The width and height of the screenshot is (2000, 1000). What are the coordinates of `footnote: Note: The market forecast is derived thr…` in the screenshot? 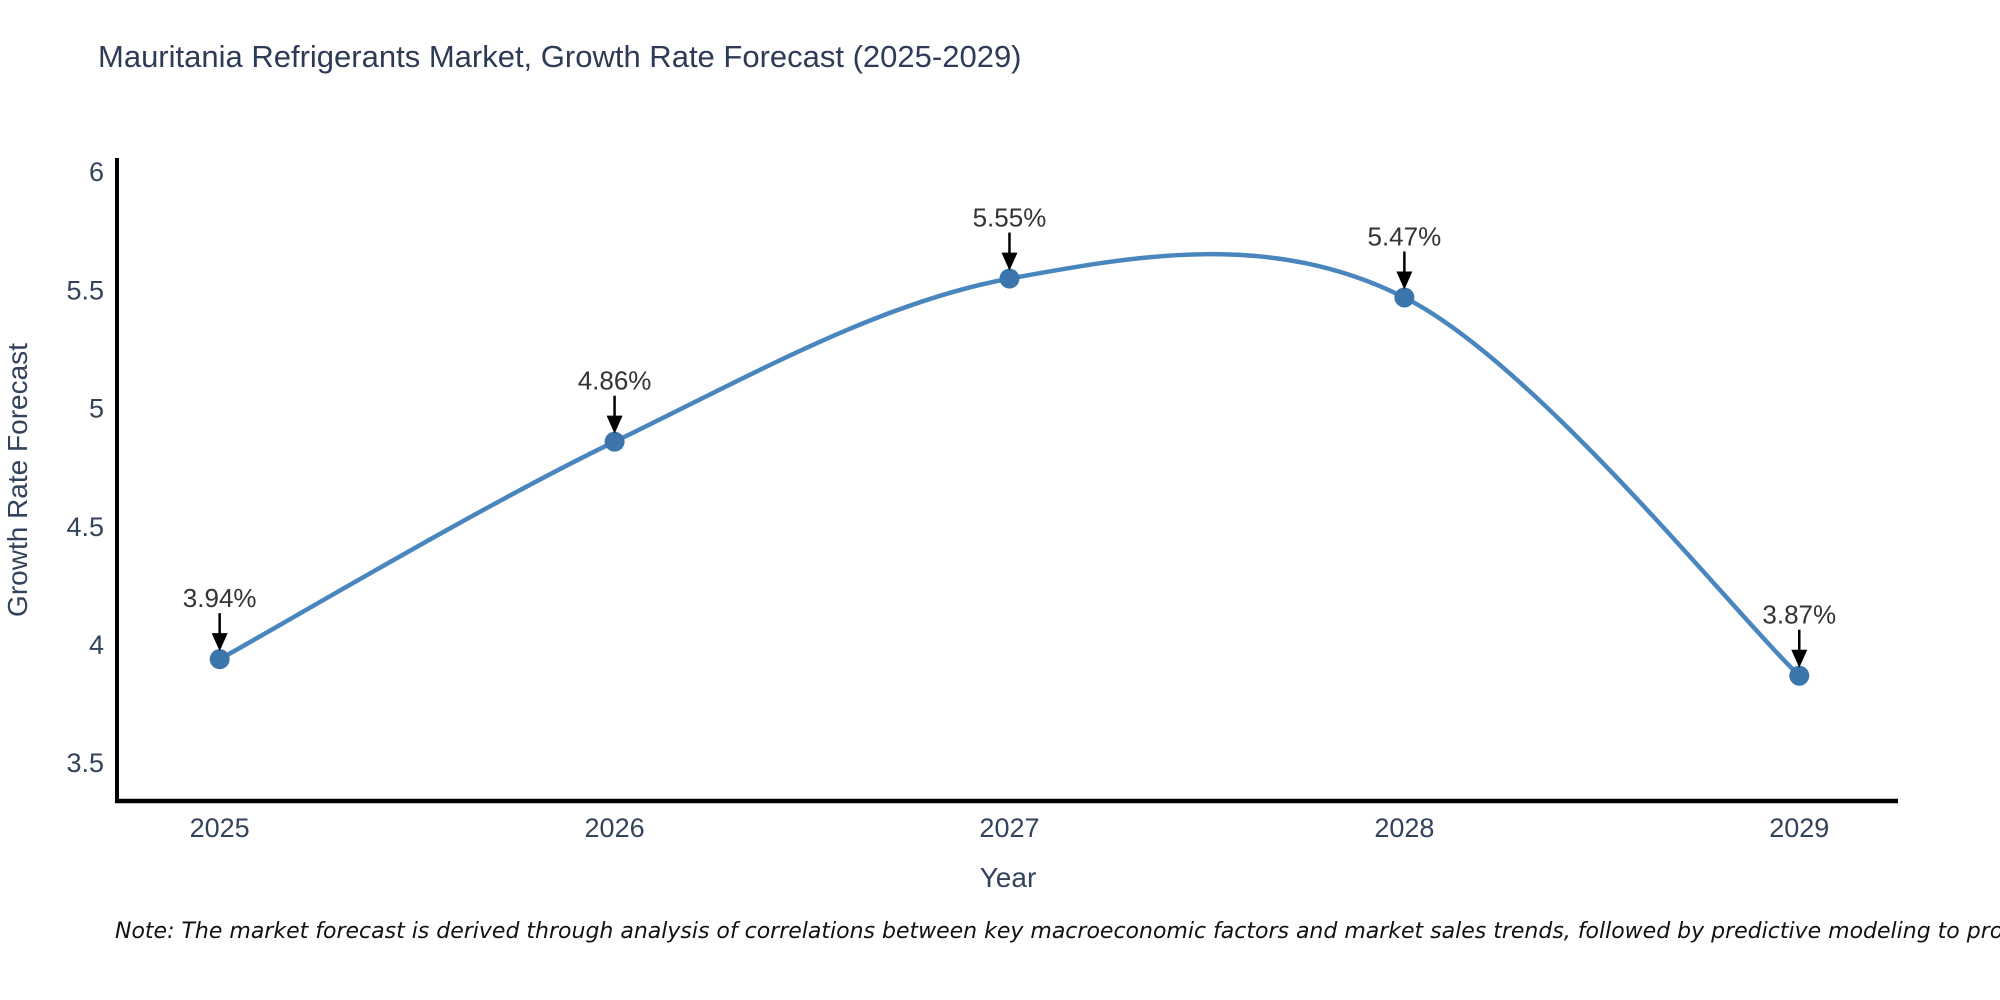 It's located at (1057, 931).